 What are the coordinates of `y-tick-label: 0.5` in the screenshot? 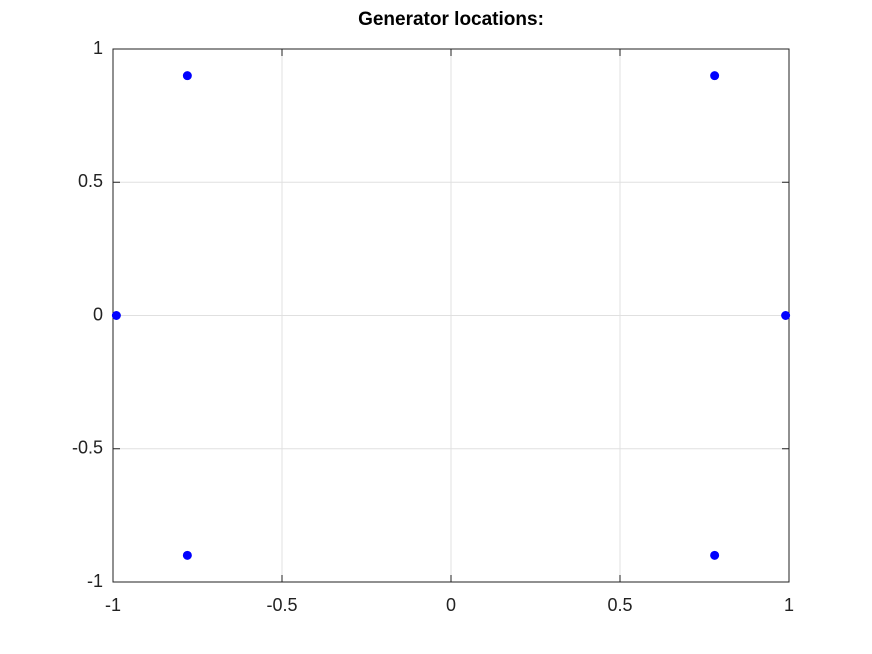 It's located at (90, 181).